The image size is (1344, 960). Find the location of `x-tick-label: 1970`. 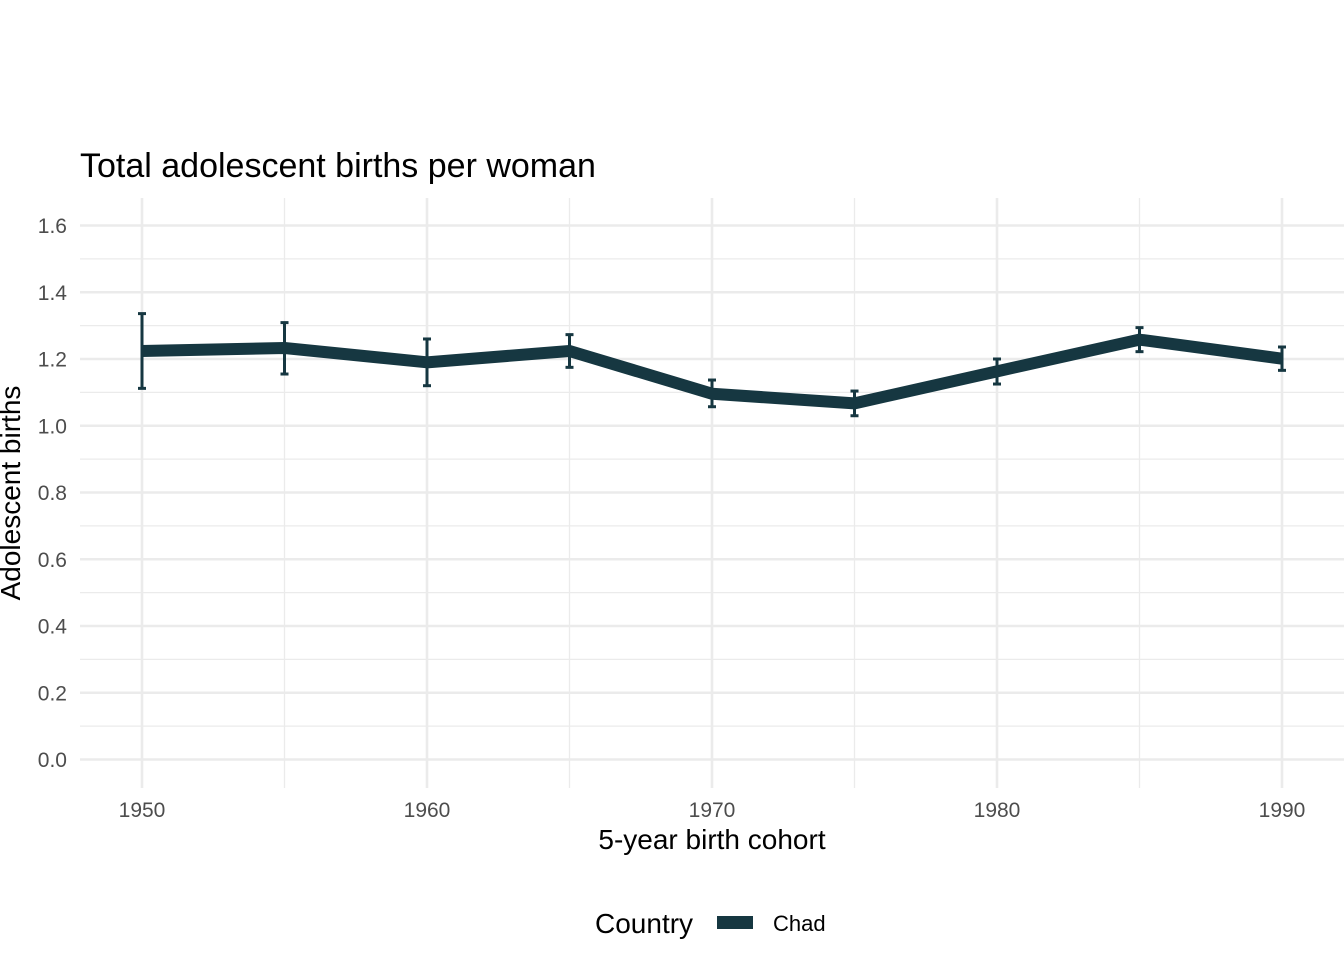

x-tick-label: 1970 is located at coordinates (712, 810).